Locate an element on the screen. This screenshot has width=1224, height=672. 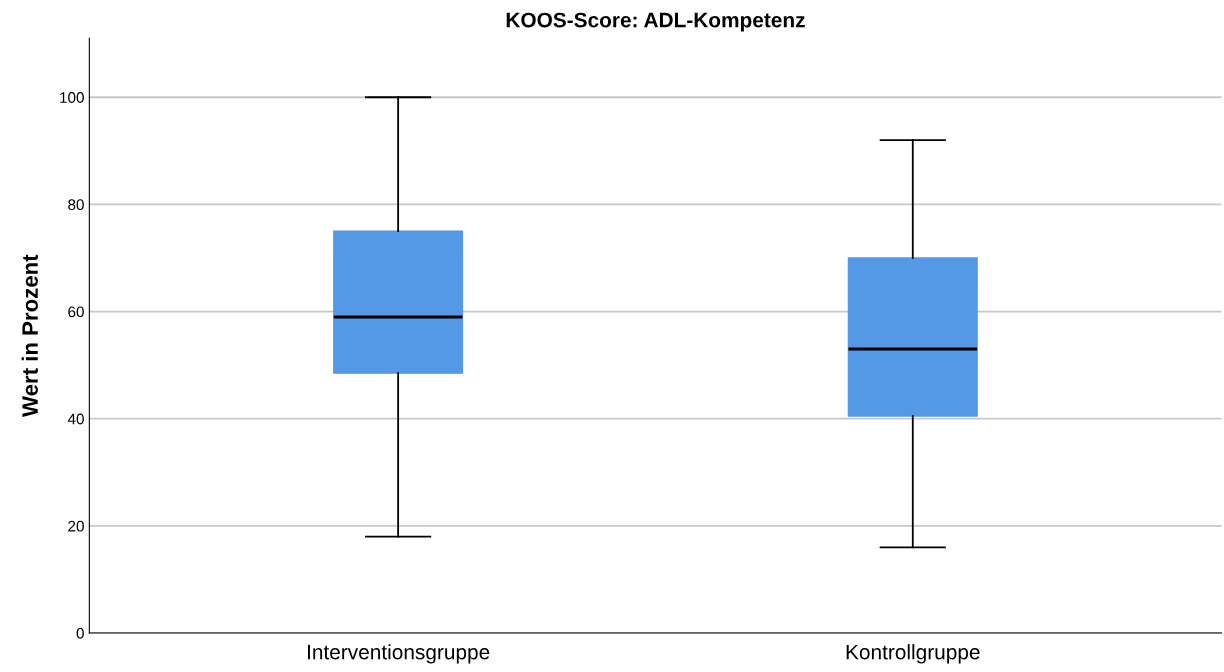
chart-title: KOOS-Score: ADL-Kompetenz is located at coordinates (655, 22).